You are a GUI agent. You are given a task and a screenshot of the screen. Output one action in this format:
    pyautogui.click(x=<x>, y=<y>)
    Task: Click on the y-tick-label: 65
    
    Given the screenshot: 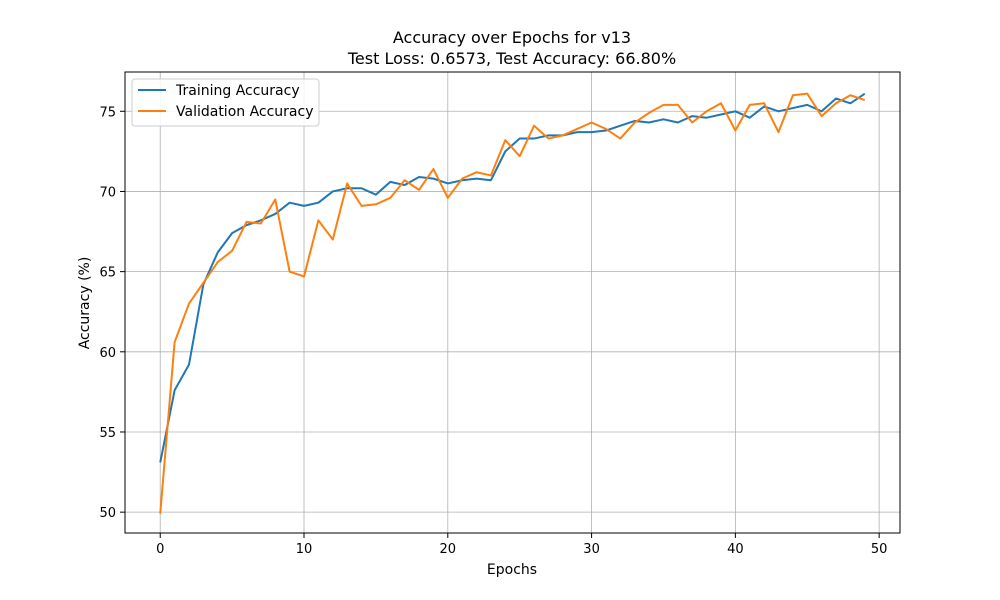 What is the action you would take?
    pyautogui.click(x=107, y=273)
    